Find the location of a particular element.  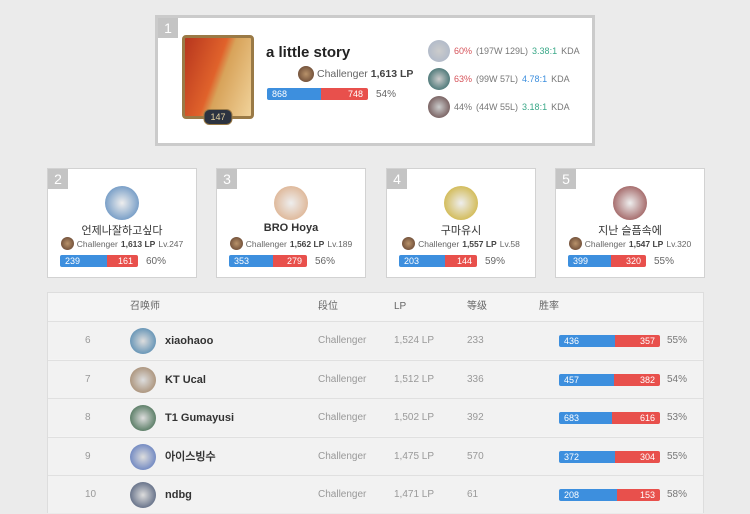

summoner-name: 언제나잘하고싶다 is located at coordinates (122, 231).